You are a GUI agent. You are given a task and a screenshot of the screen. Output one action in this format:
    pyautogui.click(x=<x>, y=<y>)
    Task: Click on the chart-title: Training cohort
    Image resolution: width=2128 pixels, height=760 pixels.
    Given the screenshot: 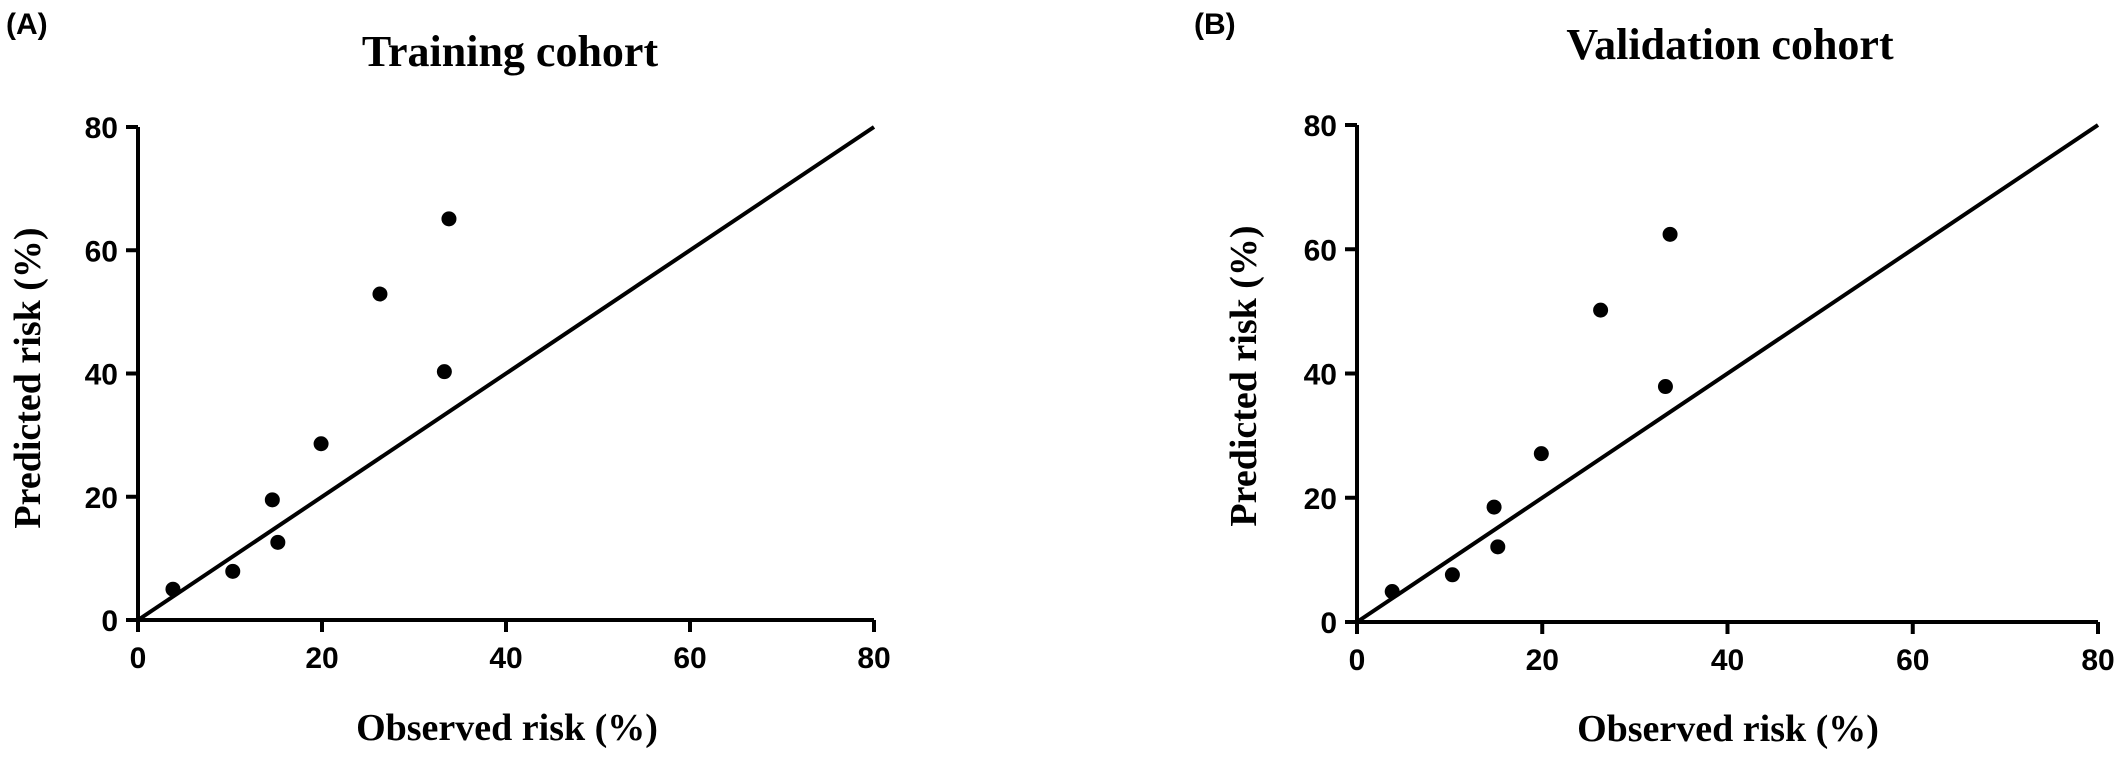 What is the action you would take?
    pyautogui.click(x=510, y=51)
    